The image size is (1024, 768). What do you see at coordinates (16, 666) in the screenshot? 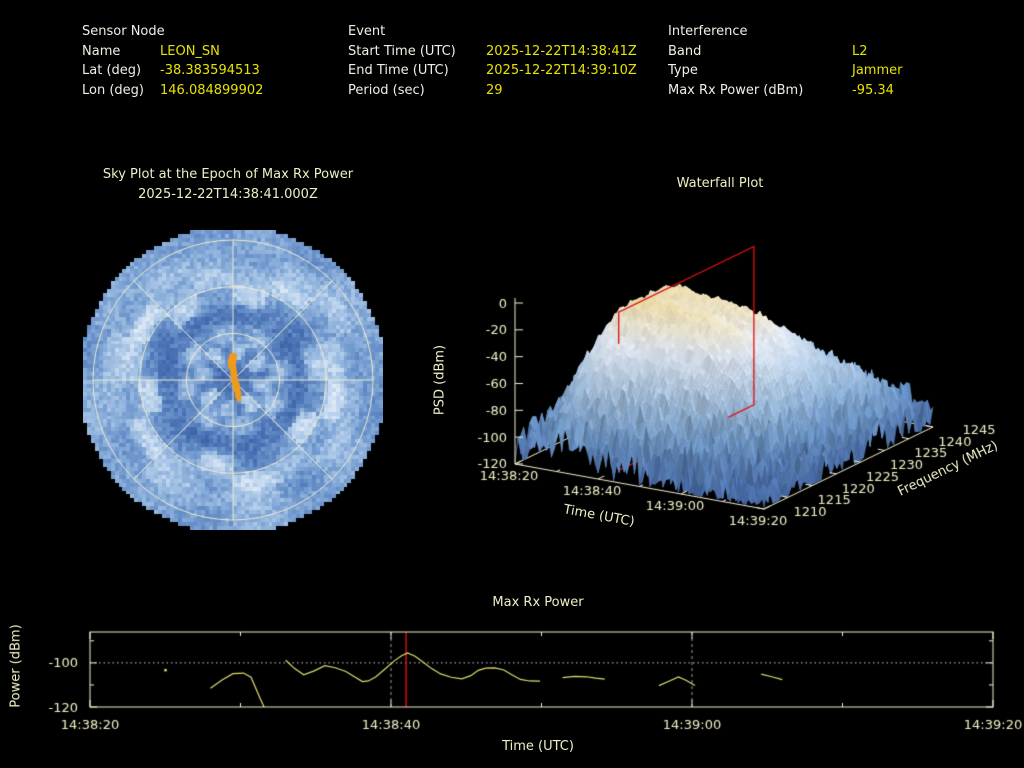
I see `power-yaxis-label: Power (dBm)` at bounding box center [16, 666].